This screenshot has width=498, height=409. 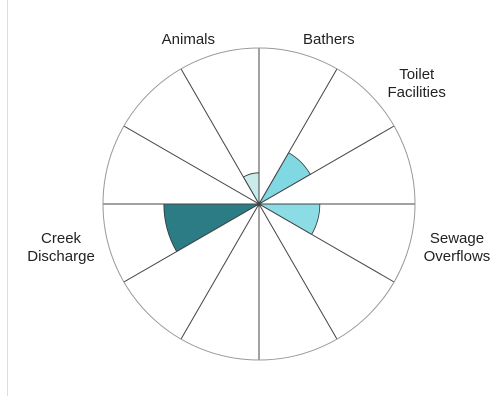 I want to click on category-label: Toilet Facilities, so click(x=417, y=83).